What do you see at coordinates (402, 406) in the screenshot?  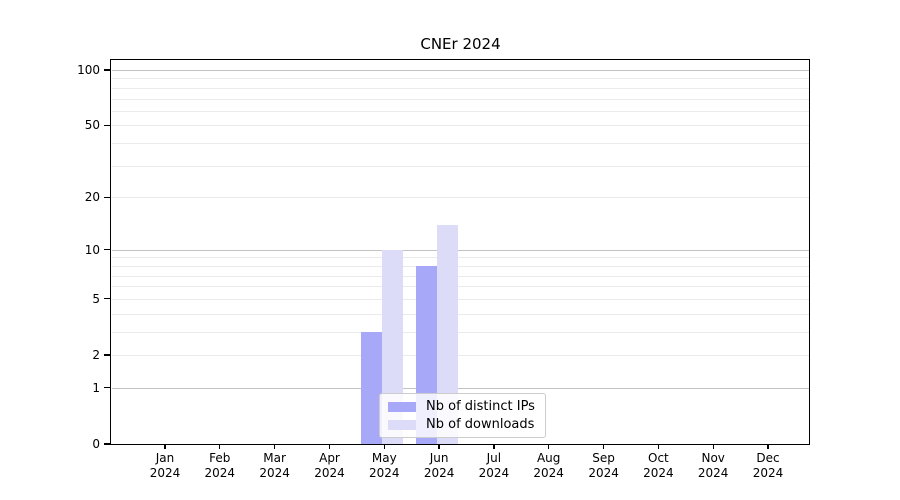 I see `legend-swatch-distinct-ips` at bounding box center [402, 406].